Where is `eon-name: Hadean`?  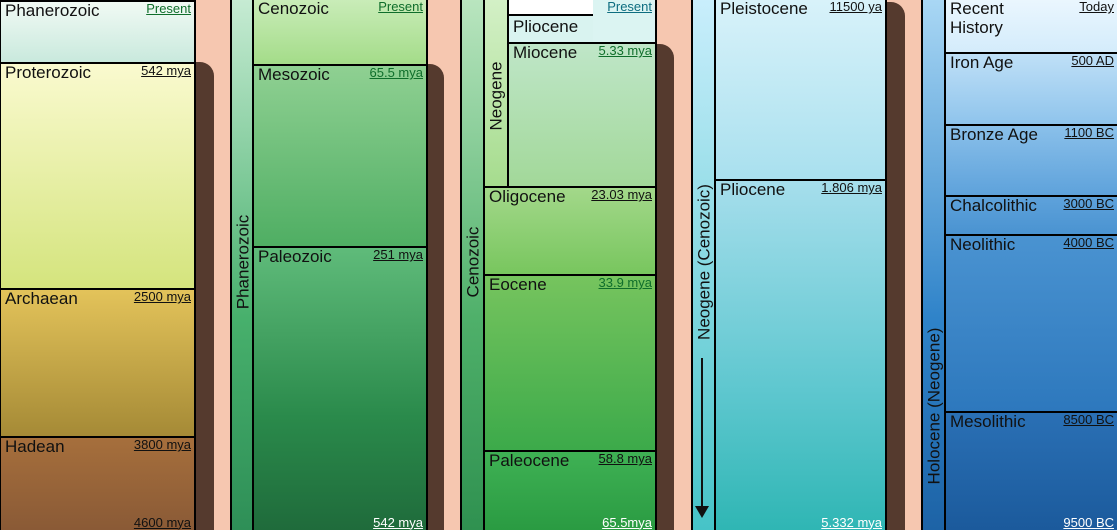
eon-name: Hadean is located at coordinates (35, 446).